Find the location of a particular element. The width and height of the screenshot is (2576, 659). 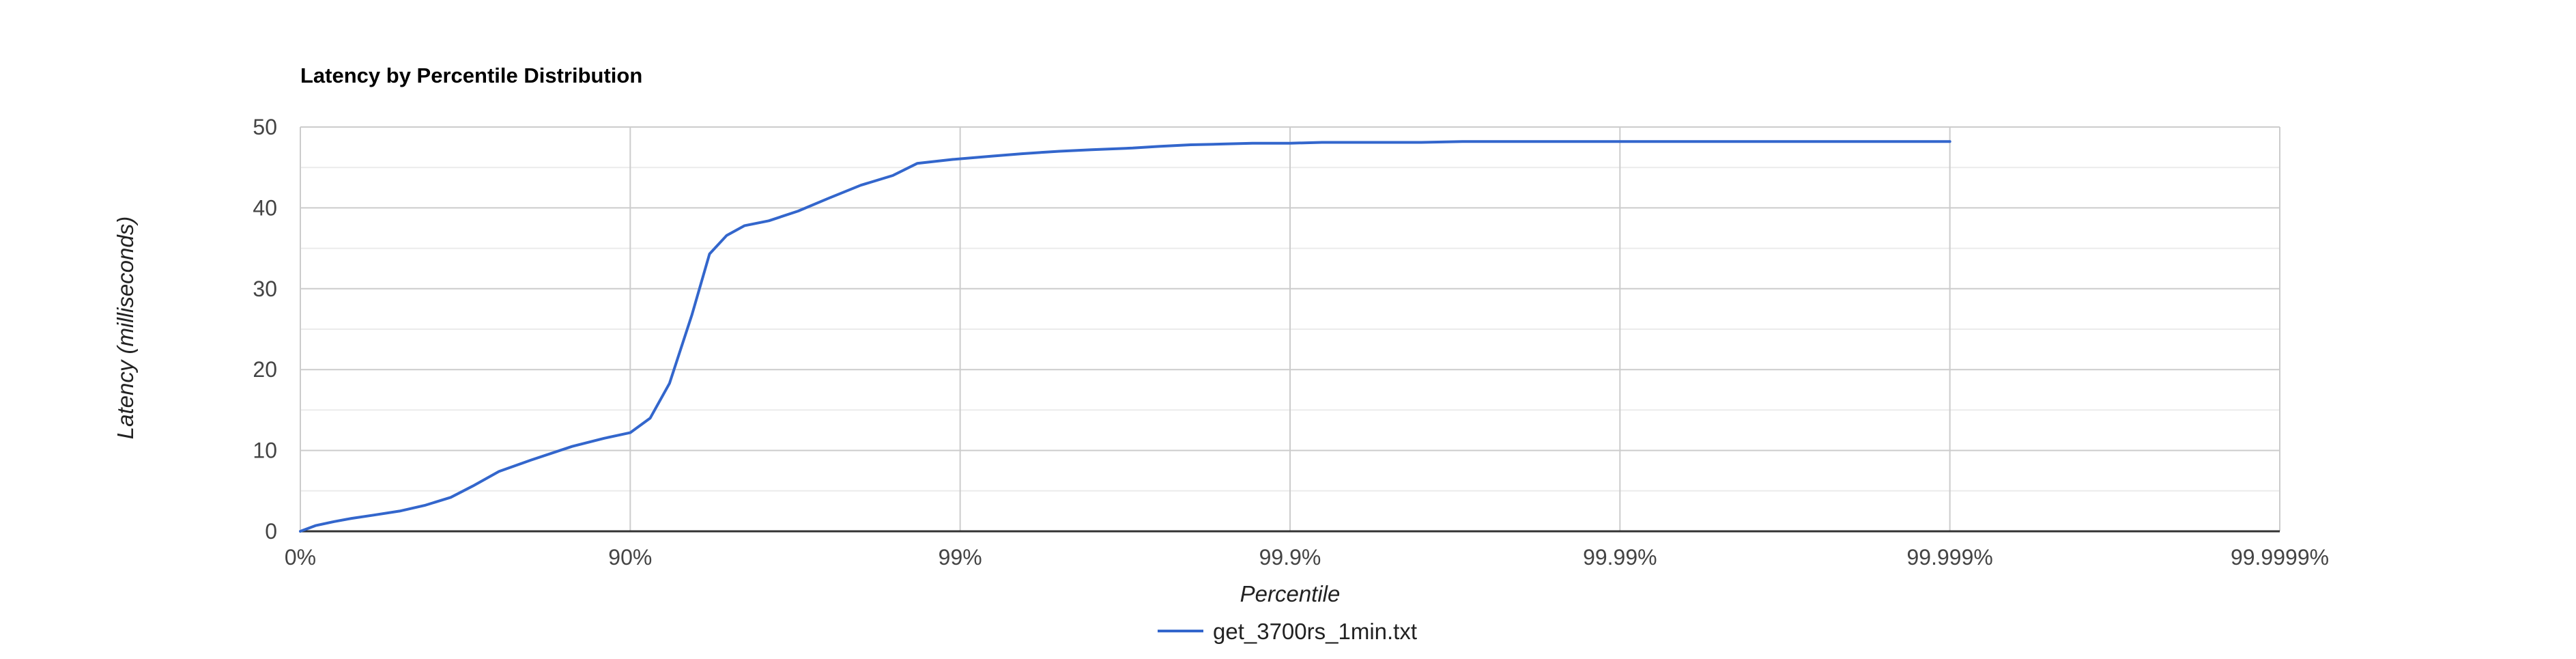

y-tick-label-50: 50 is located at coordinates (265, 127).